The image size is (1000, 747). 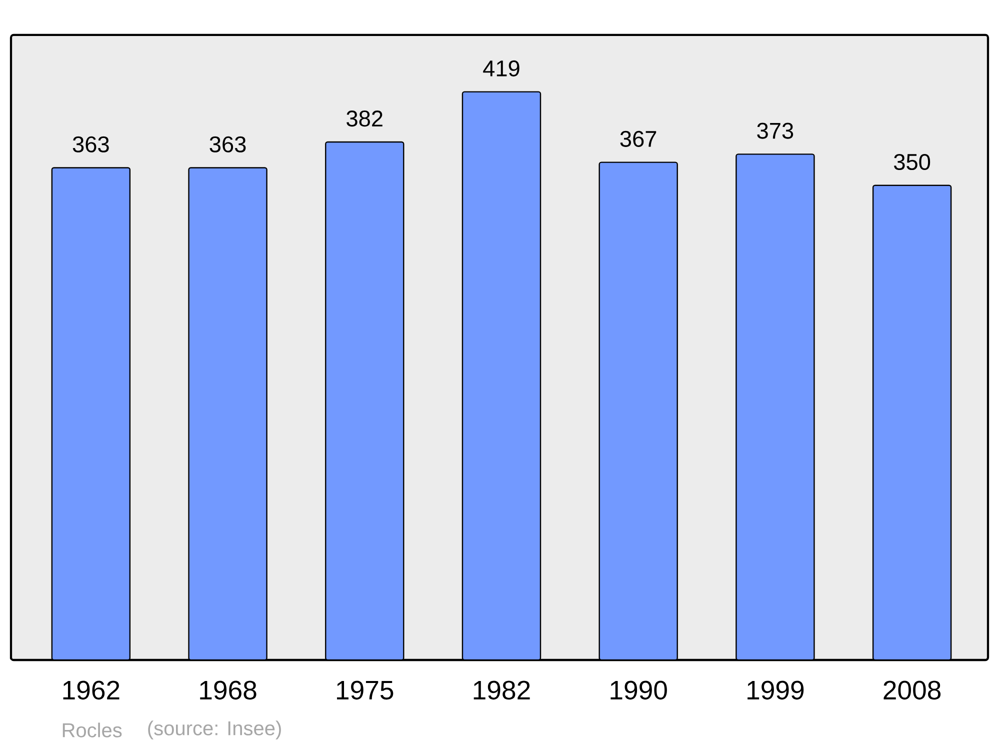 What do you see at coordinates (501, 68) in the screenshot?
I see `data-label: 419` at bounding box center [501, 68].